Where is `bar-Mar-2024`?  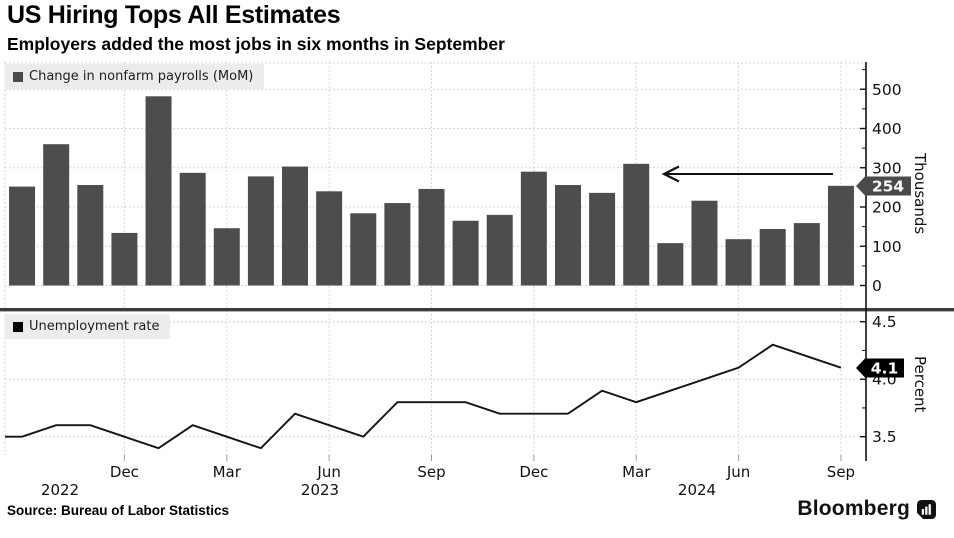
bar-Mar-2024 is located at coordinates (636, 224).